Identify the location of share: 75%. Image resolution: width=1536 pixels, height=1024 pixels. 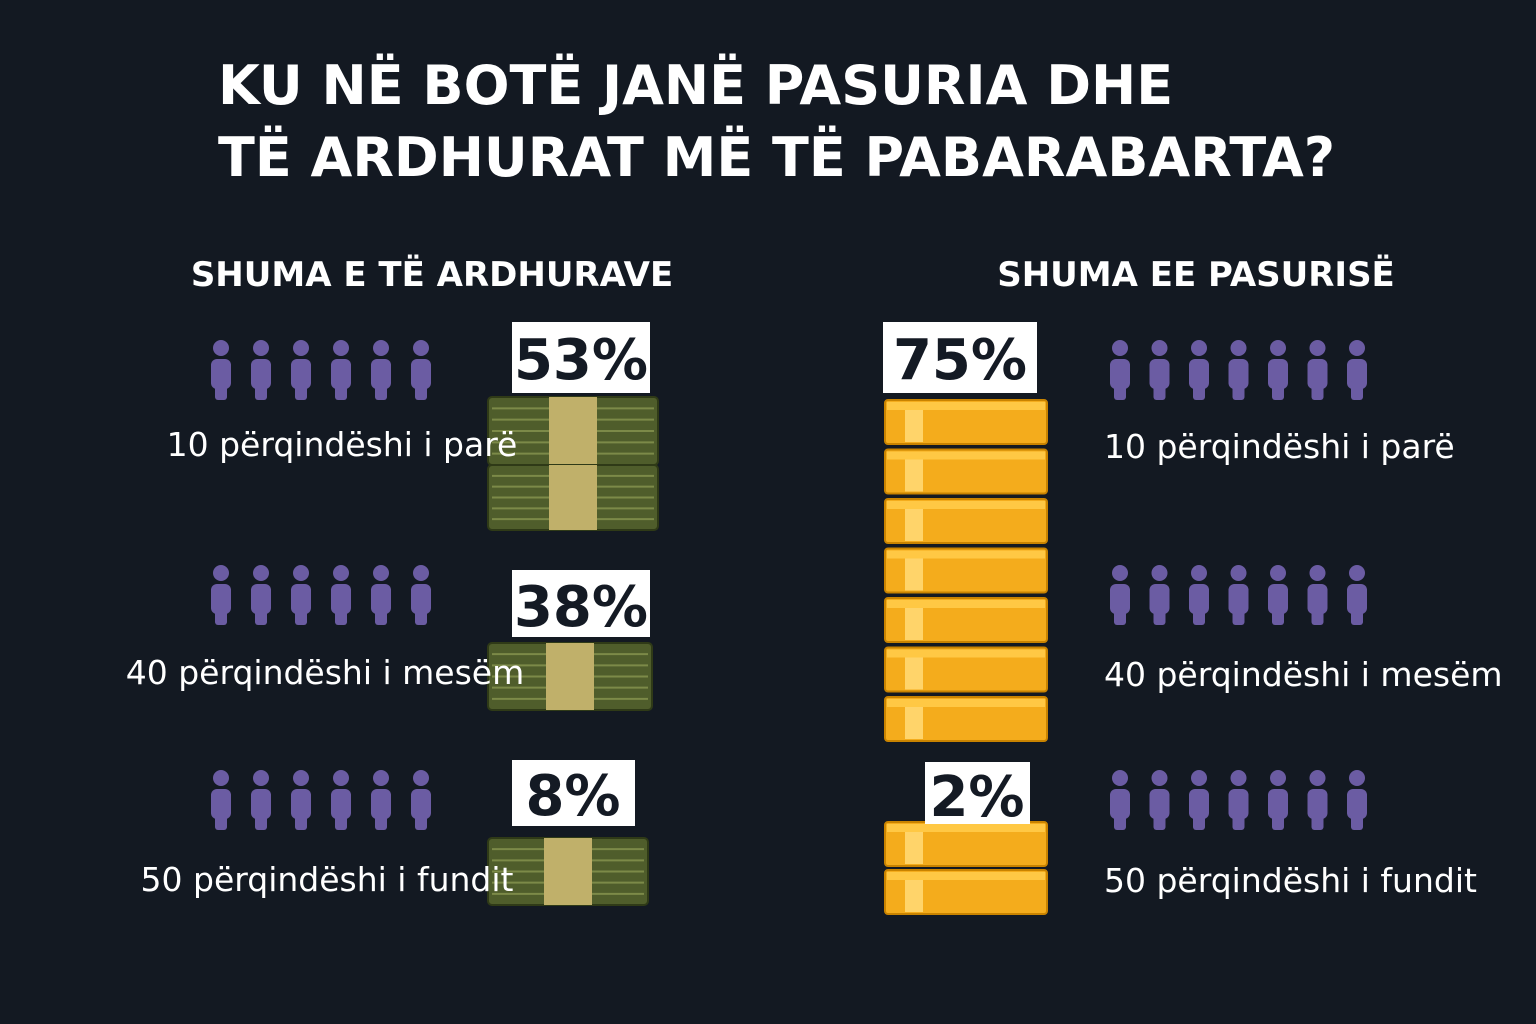
(960, 360).